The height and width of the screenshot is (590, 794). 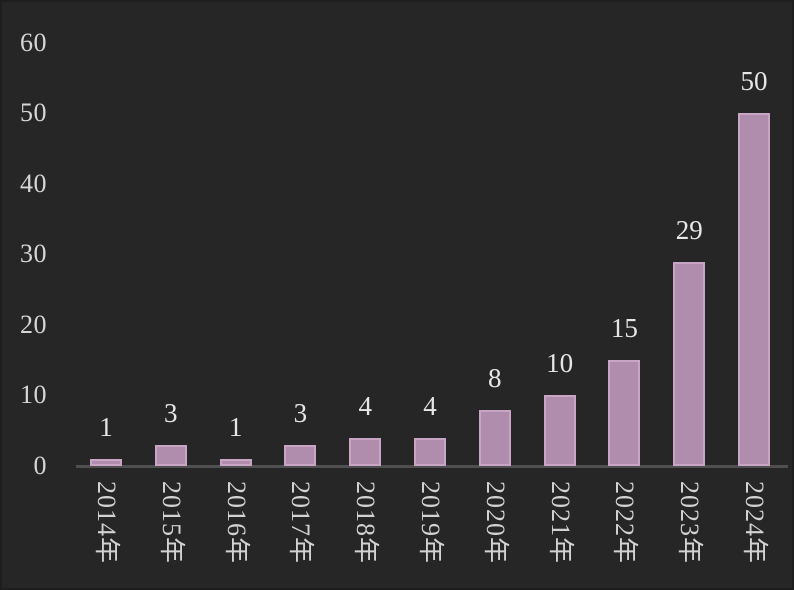 I want to click on x-category-label: 2020年, so click(x=495, y=523).